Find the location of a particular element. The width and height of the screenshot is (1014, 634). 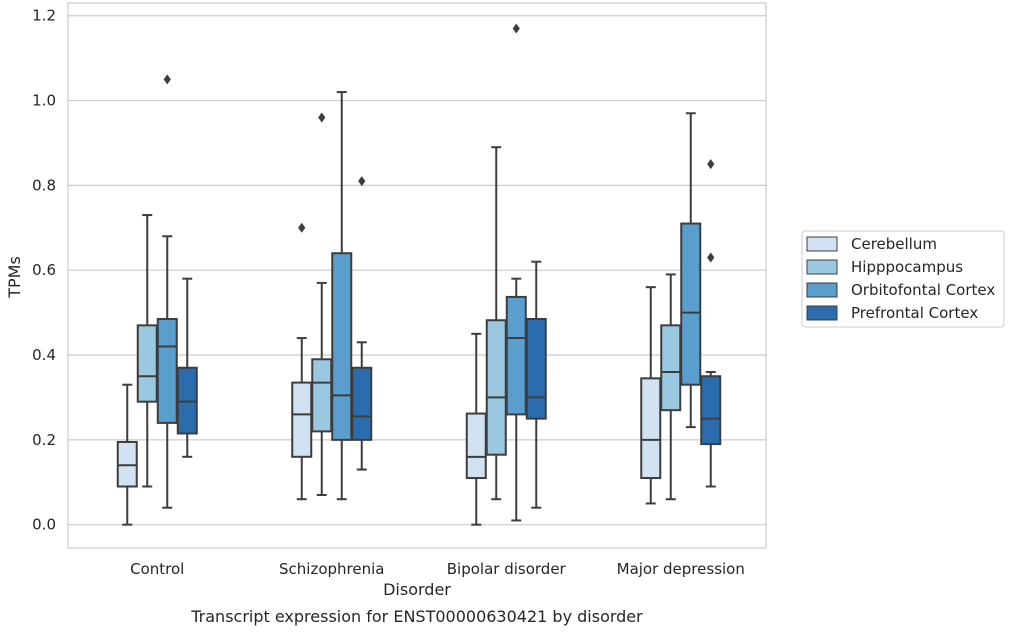

y-axis-label: TPMs is located at coordinates (14, 277).